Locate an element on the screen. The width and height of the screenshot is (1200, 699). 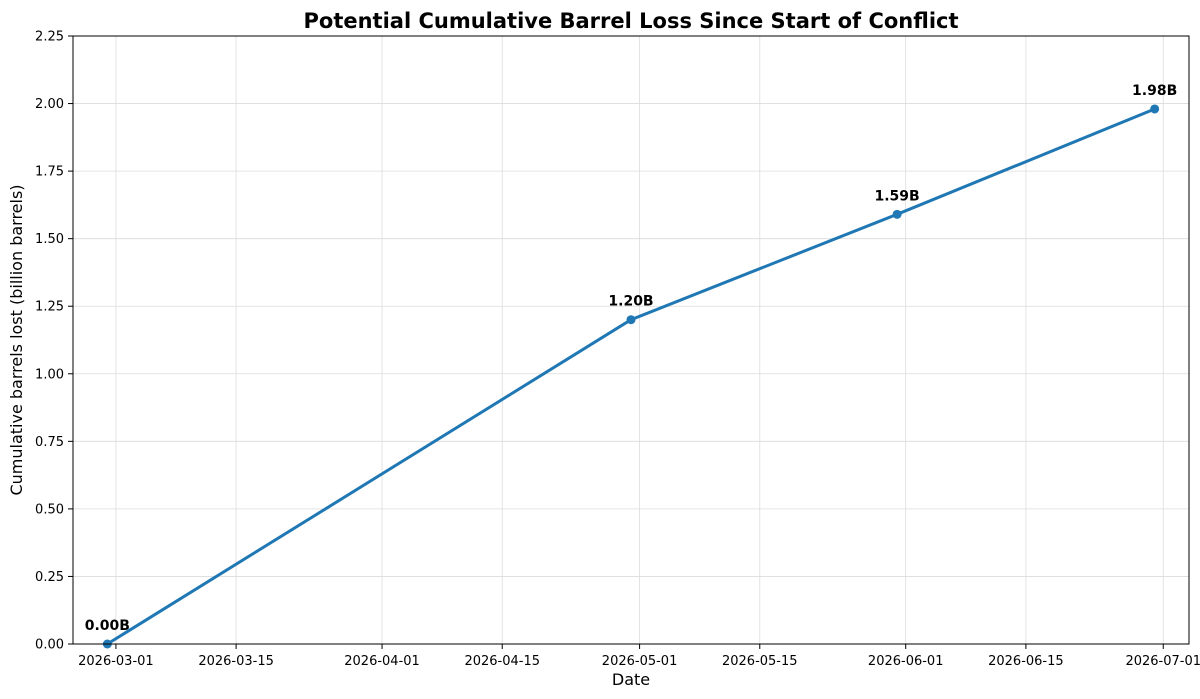
x-tick-label: 2026-05-01 is located at coordinates (640, 661).